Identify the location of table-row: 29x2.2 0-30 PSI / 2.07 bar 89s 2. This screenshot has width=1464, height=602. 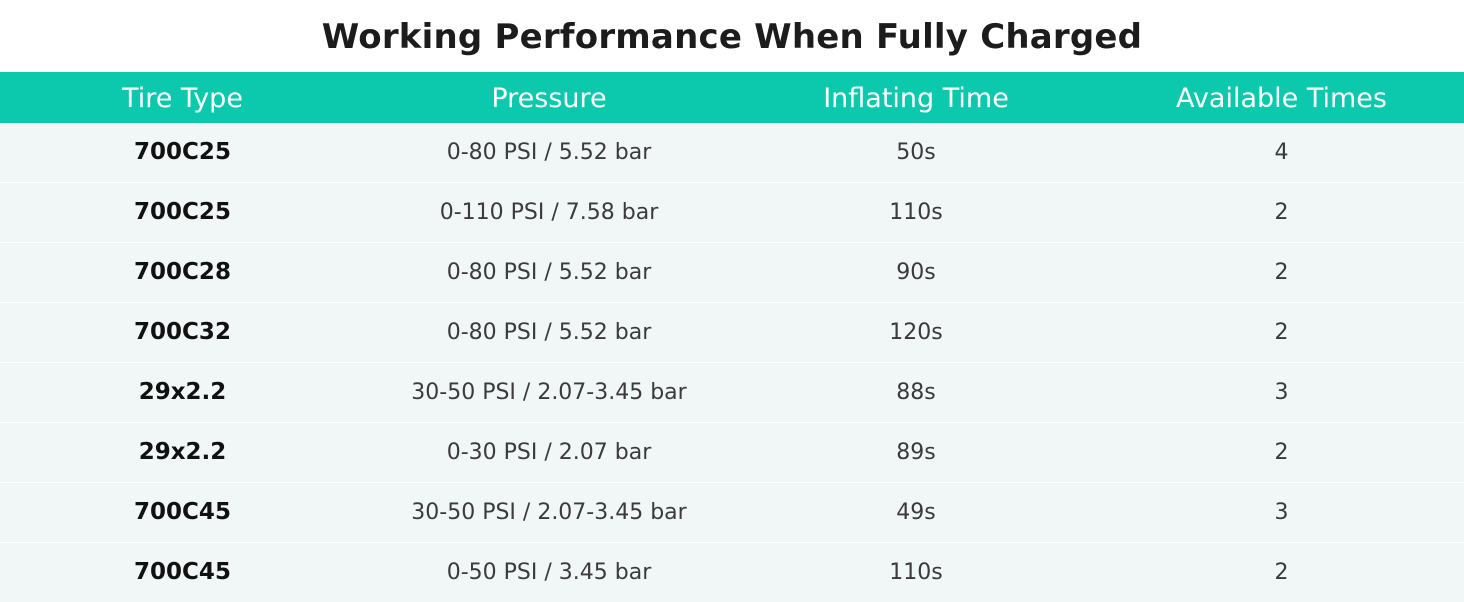
(732, 453).